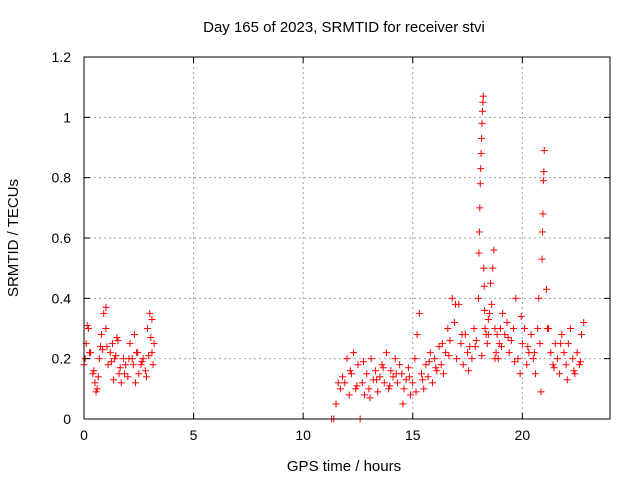 This screenshot has height=480, width=640. Describe the element at coordinates (62, 238) in the screenshot. I see `y-tick-label: 0.6` at that location.